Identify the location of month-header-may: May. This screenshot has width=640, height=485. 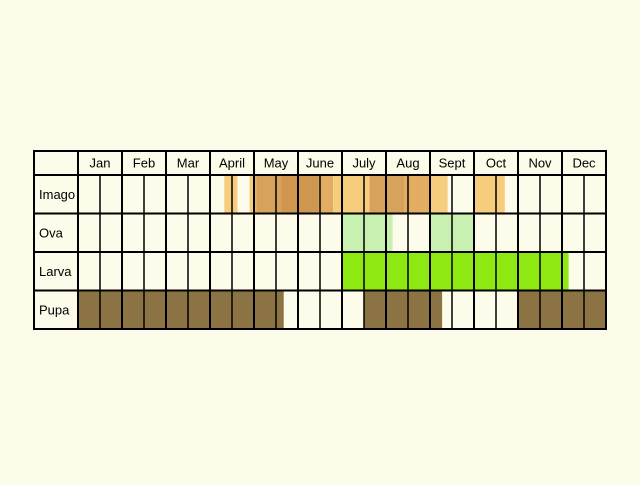
(276, 163).